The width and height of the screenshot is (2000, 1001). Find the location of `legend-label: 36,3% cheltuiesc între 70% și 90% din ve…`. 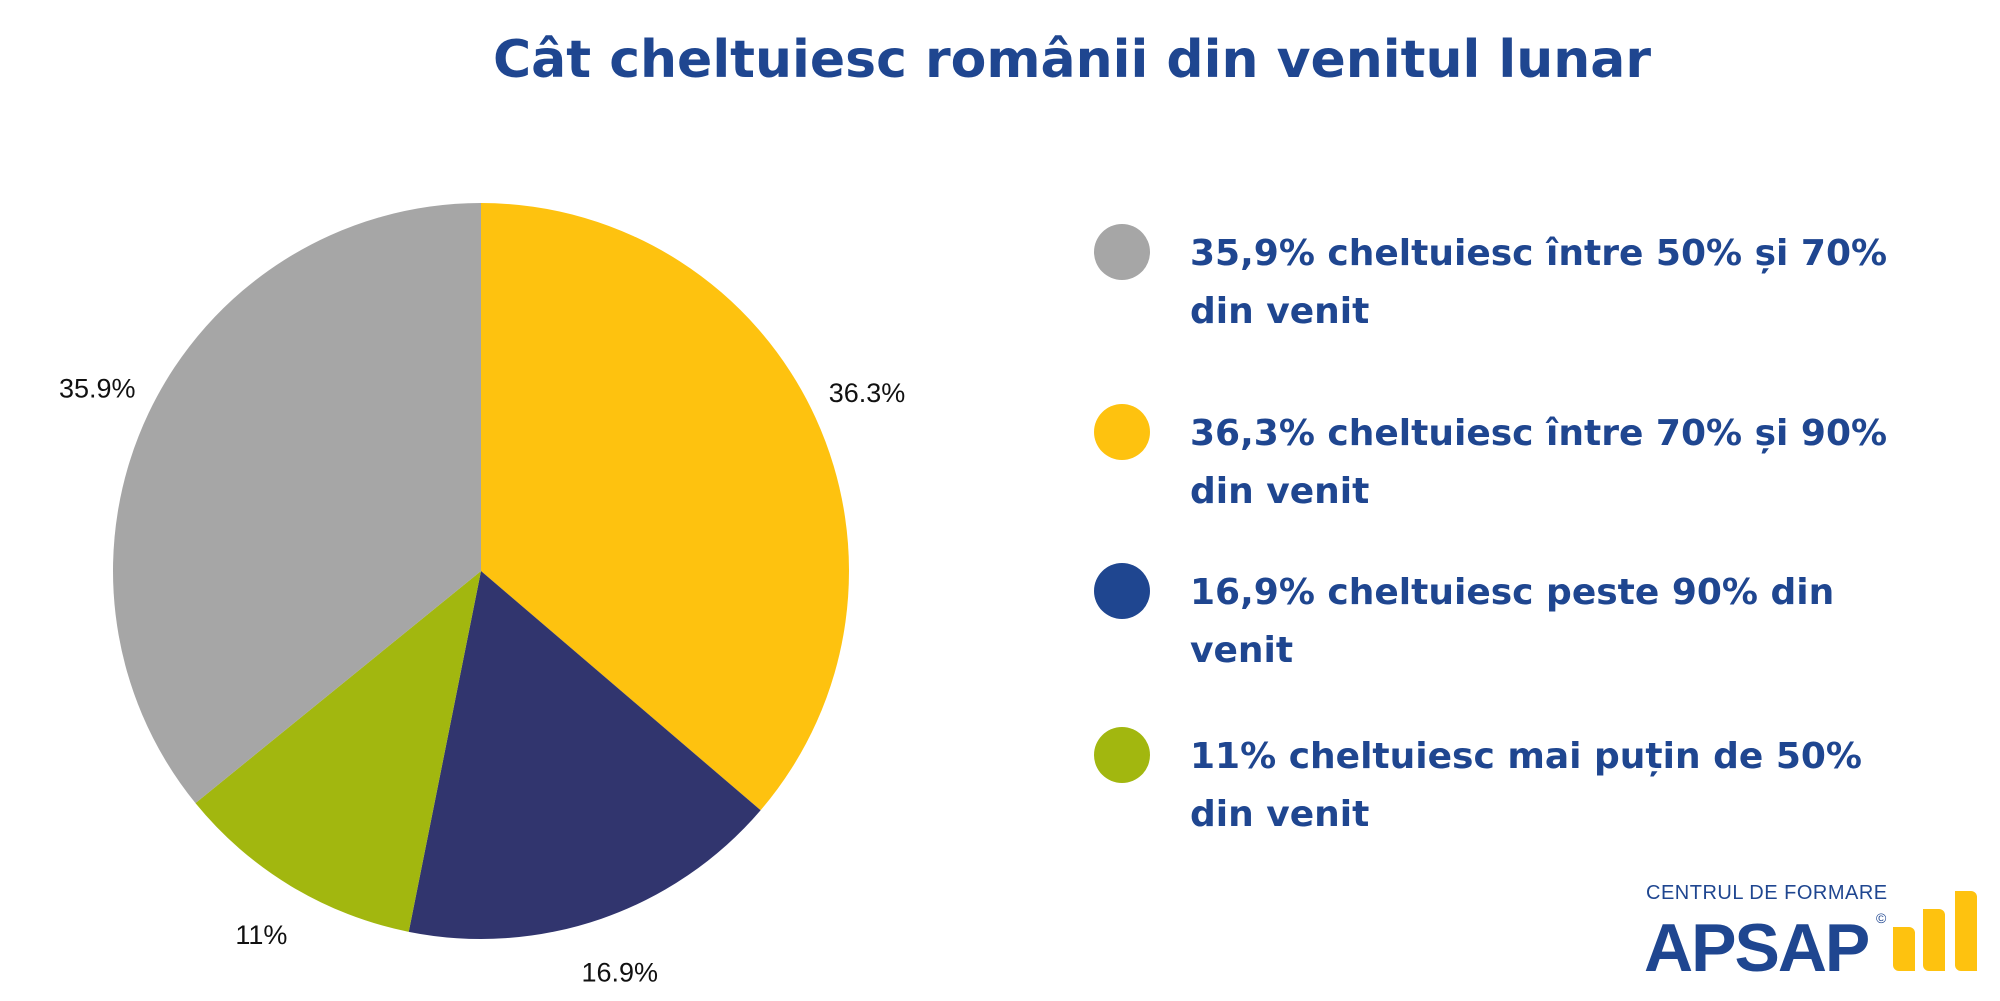

legend-label: 36,3% cheltuiesc între 70% și 90% din ve… is located at coordinates (1539, 462).